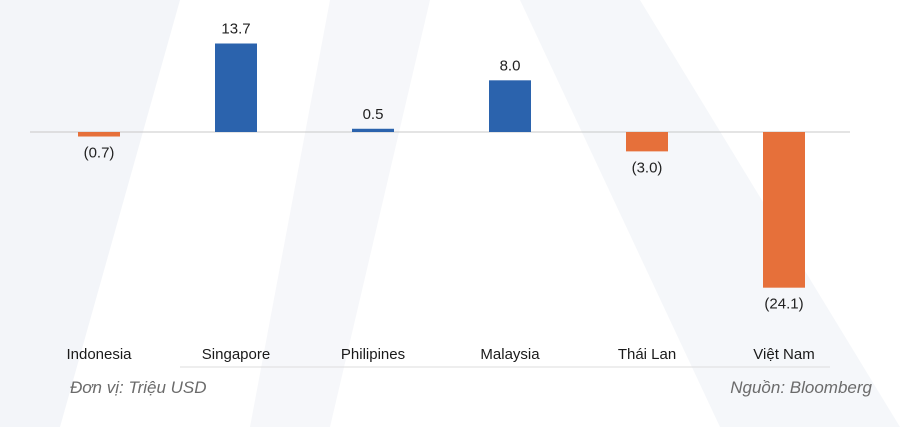 This screenshot has height=427, width=900. Describe the element at coordinates (138, 387) in the screenshot. I see `unit-note: Đơn vị: Triệu USD` at that location.